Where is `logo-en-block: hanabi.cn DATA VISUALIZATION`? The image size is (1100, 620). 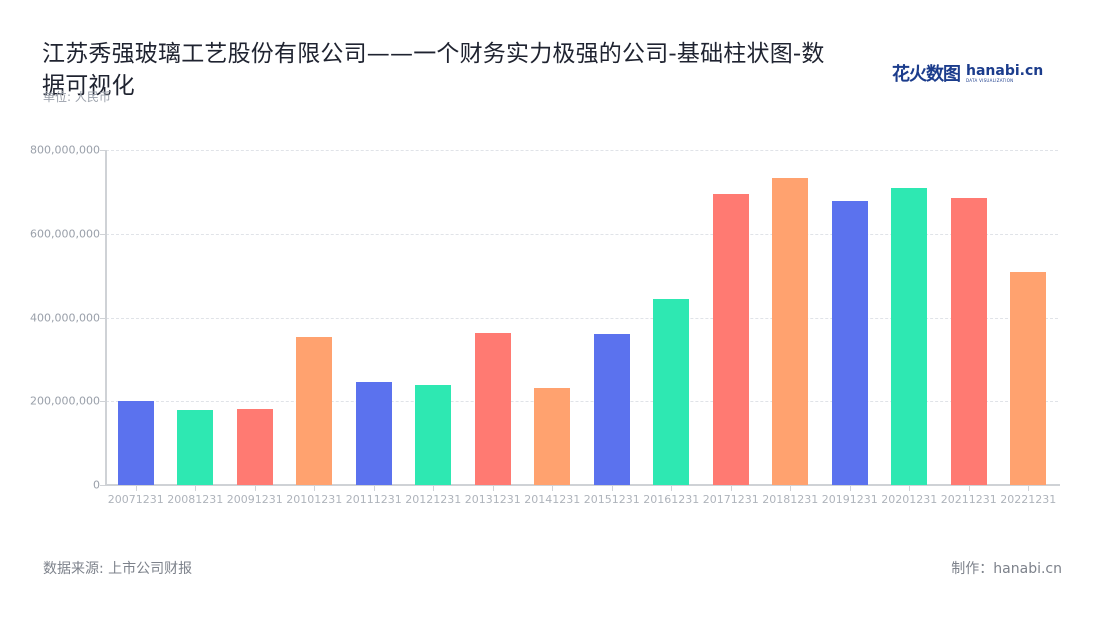
logo-en-block: hanabi.cn DATA VISUALIZATION is located at coordinates (1004, 73).